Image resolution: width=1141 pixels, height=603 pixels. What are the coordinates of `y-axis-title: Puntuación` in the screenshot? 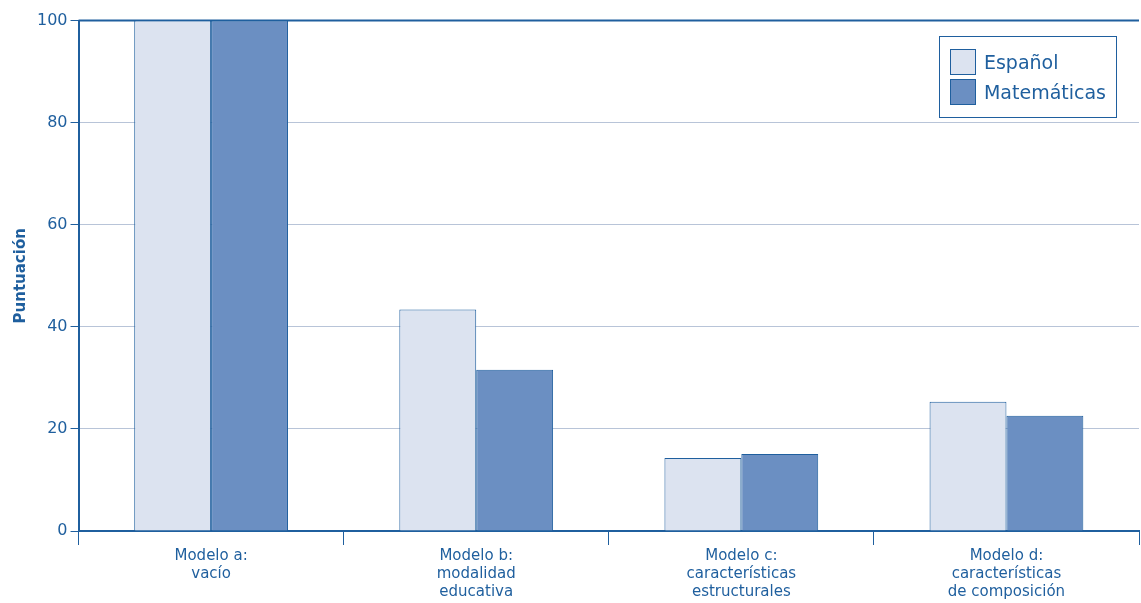 It's located at (19, 276).